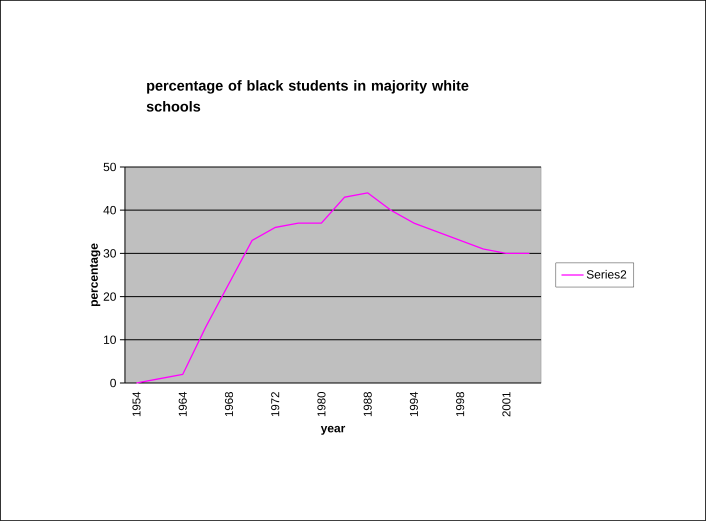 The width and height of the screenshot is (706, 521). I want to click on x-tick-label: 1994, so click(414, 404).